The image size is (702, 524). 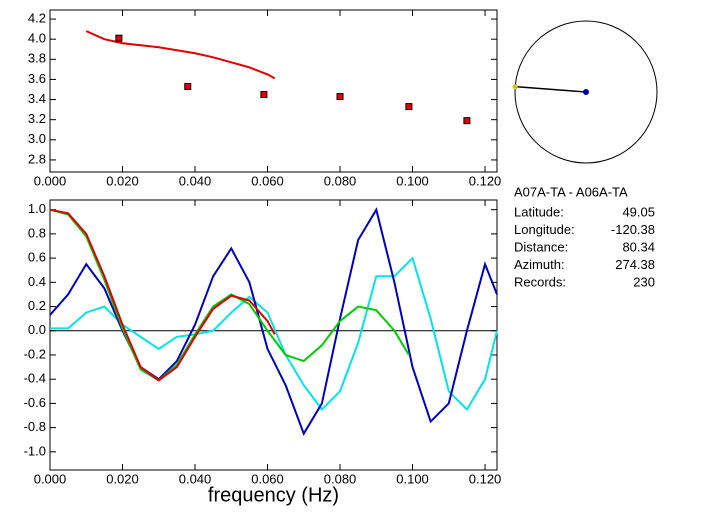 What do you see at coordinates (638, 211) in the screenshot?
I see `info-value: 49.05` at bounding box center [638, 211].